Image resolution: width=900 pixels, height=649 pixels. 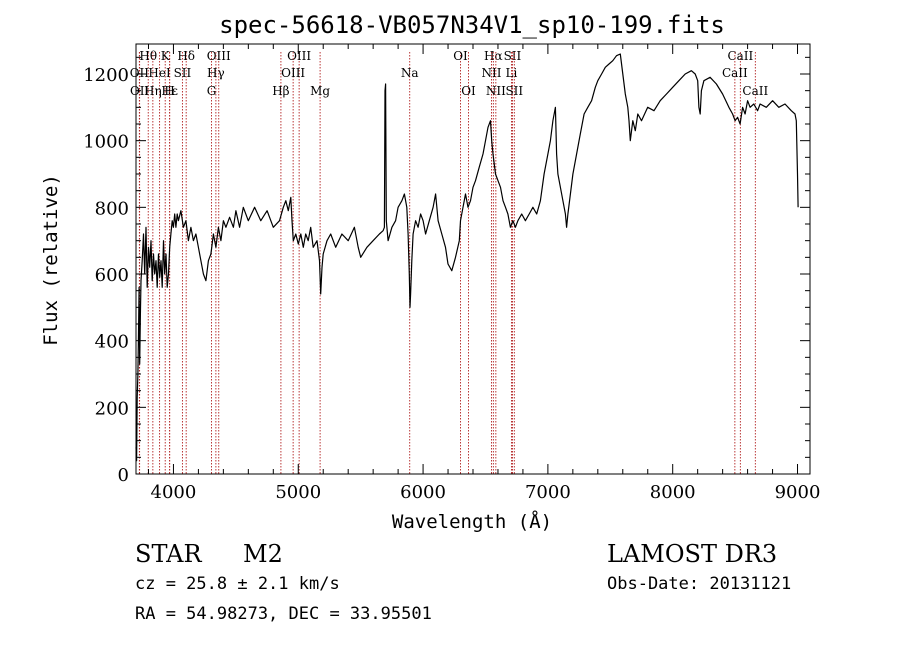 I want to click on x-tick-label: 5000, so click(x=298, y=492).